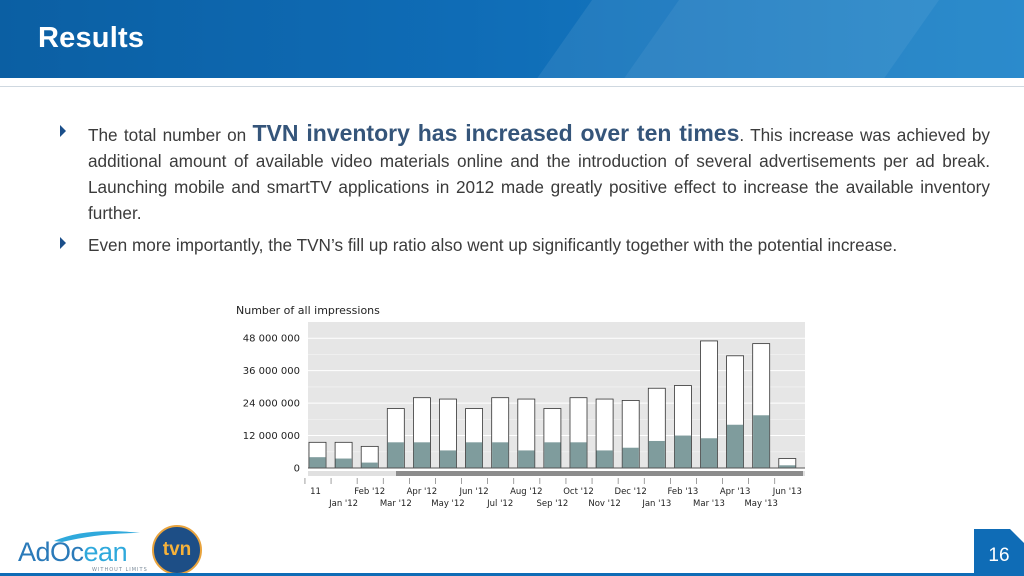 The image size is (1024, 576). I want to click on slide-header: Results, so click(512, 39).